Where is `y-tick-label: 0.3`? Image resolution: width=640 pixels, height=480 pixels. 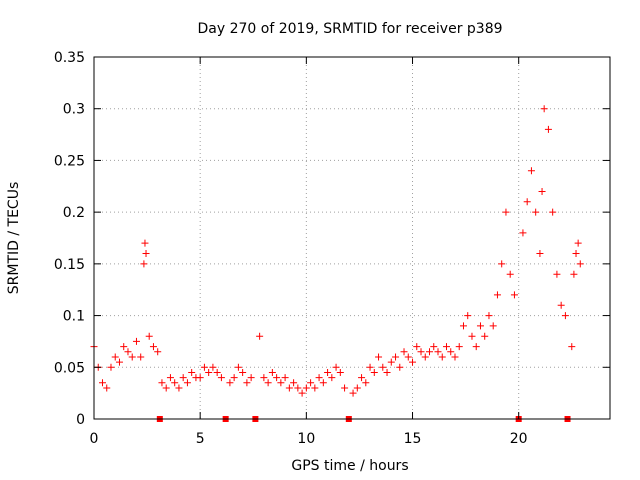 y-tick-label: 0.3 is located at coordinates (74, 110).